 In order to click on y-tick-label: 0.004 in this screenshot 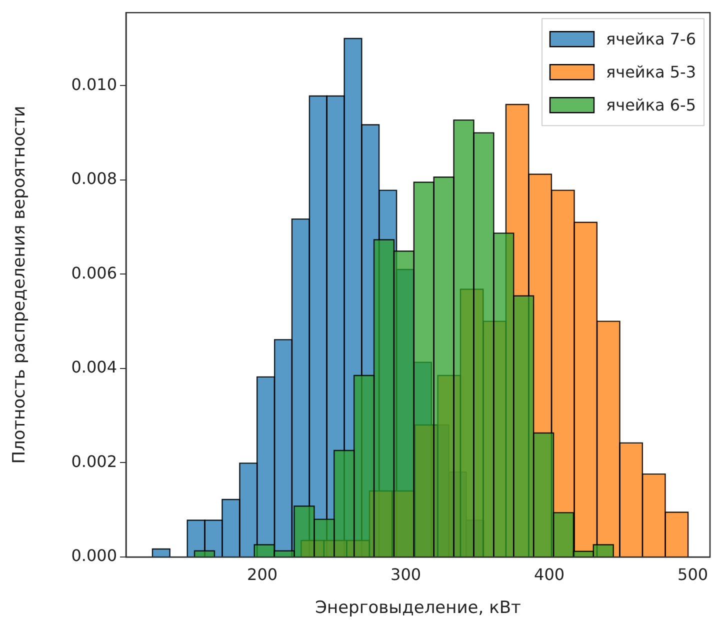, I will do `click(94, 367)`.